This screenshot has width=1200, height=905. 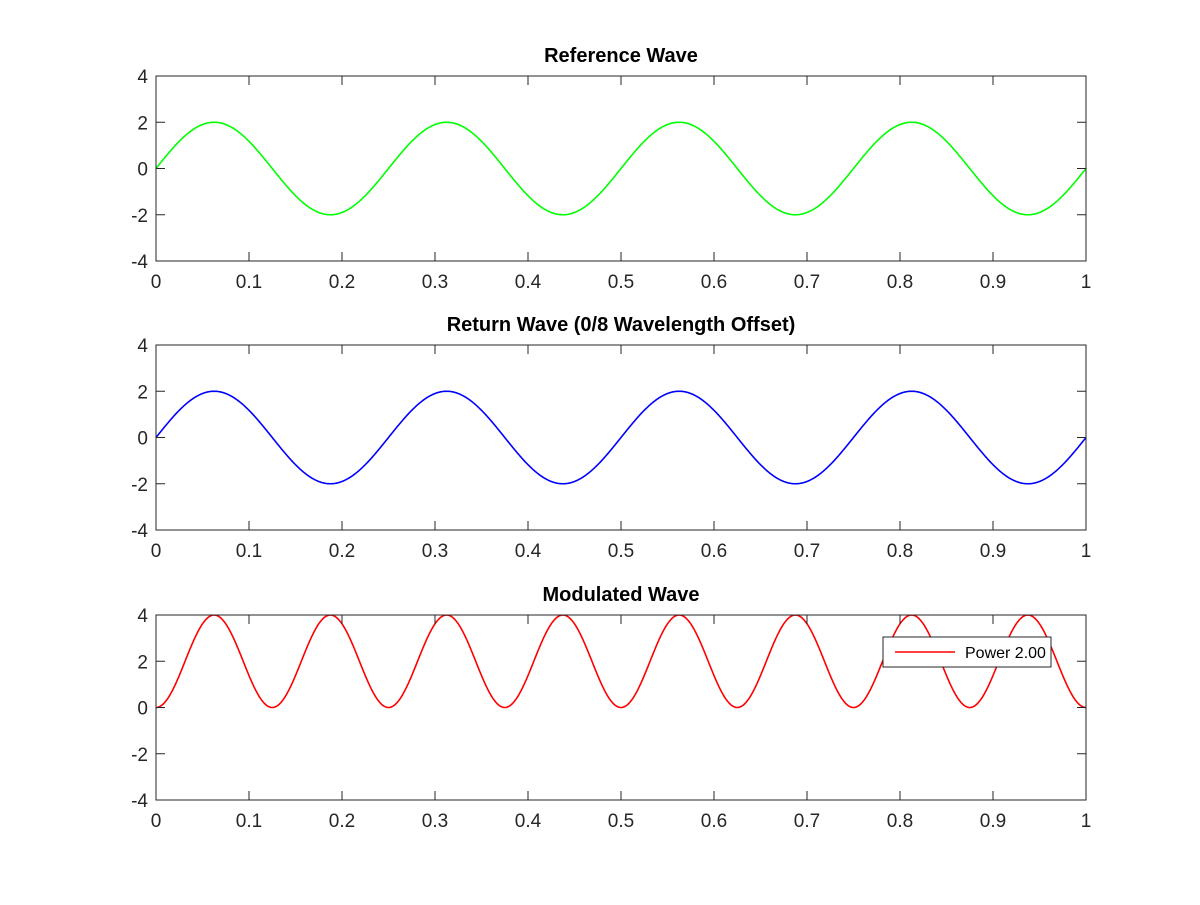 I want to click on legend: Power 2.00, so click(x=967, y=652).